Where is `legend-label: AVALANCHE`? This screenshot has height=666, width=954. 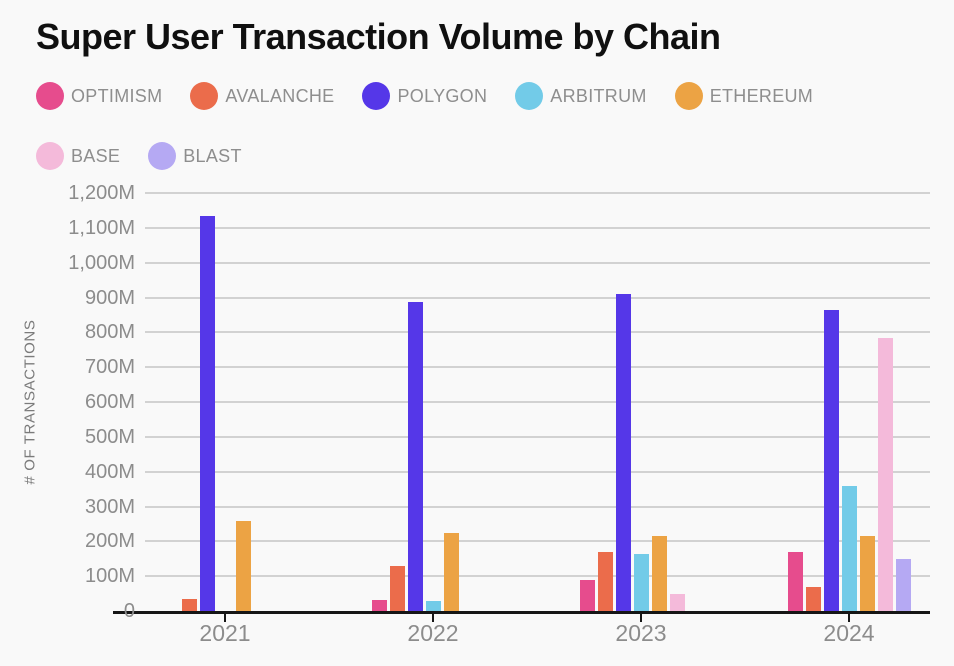
legend-label: AVALANCHE is located at coordinates (280, 95).